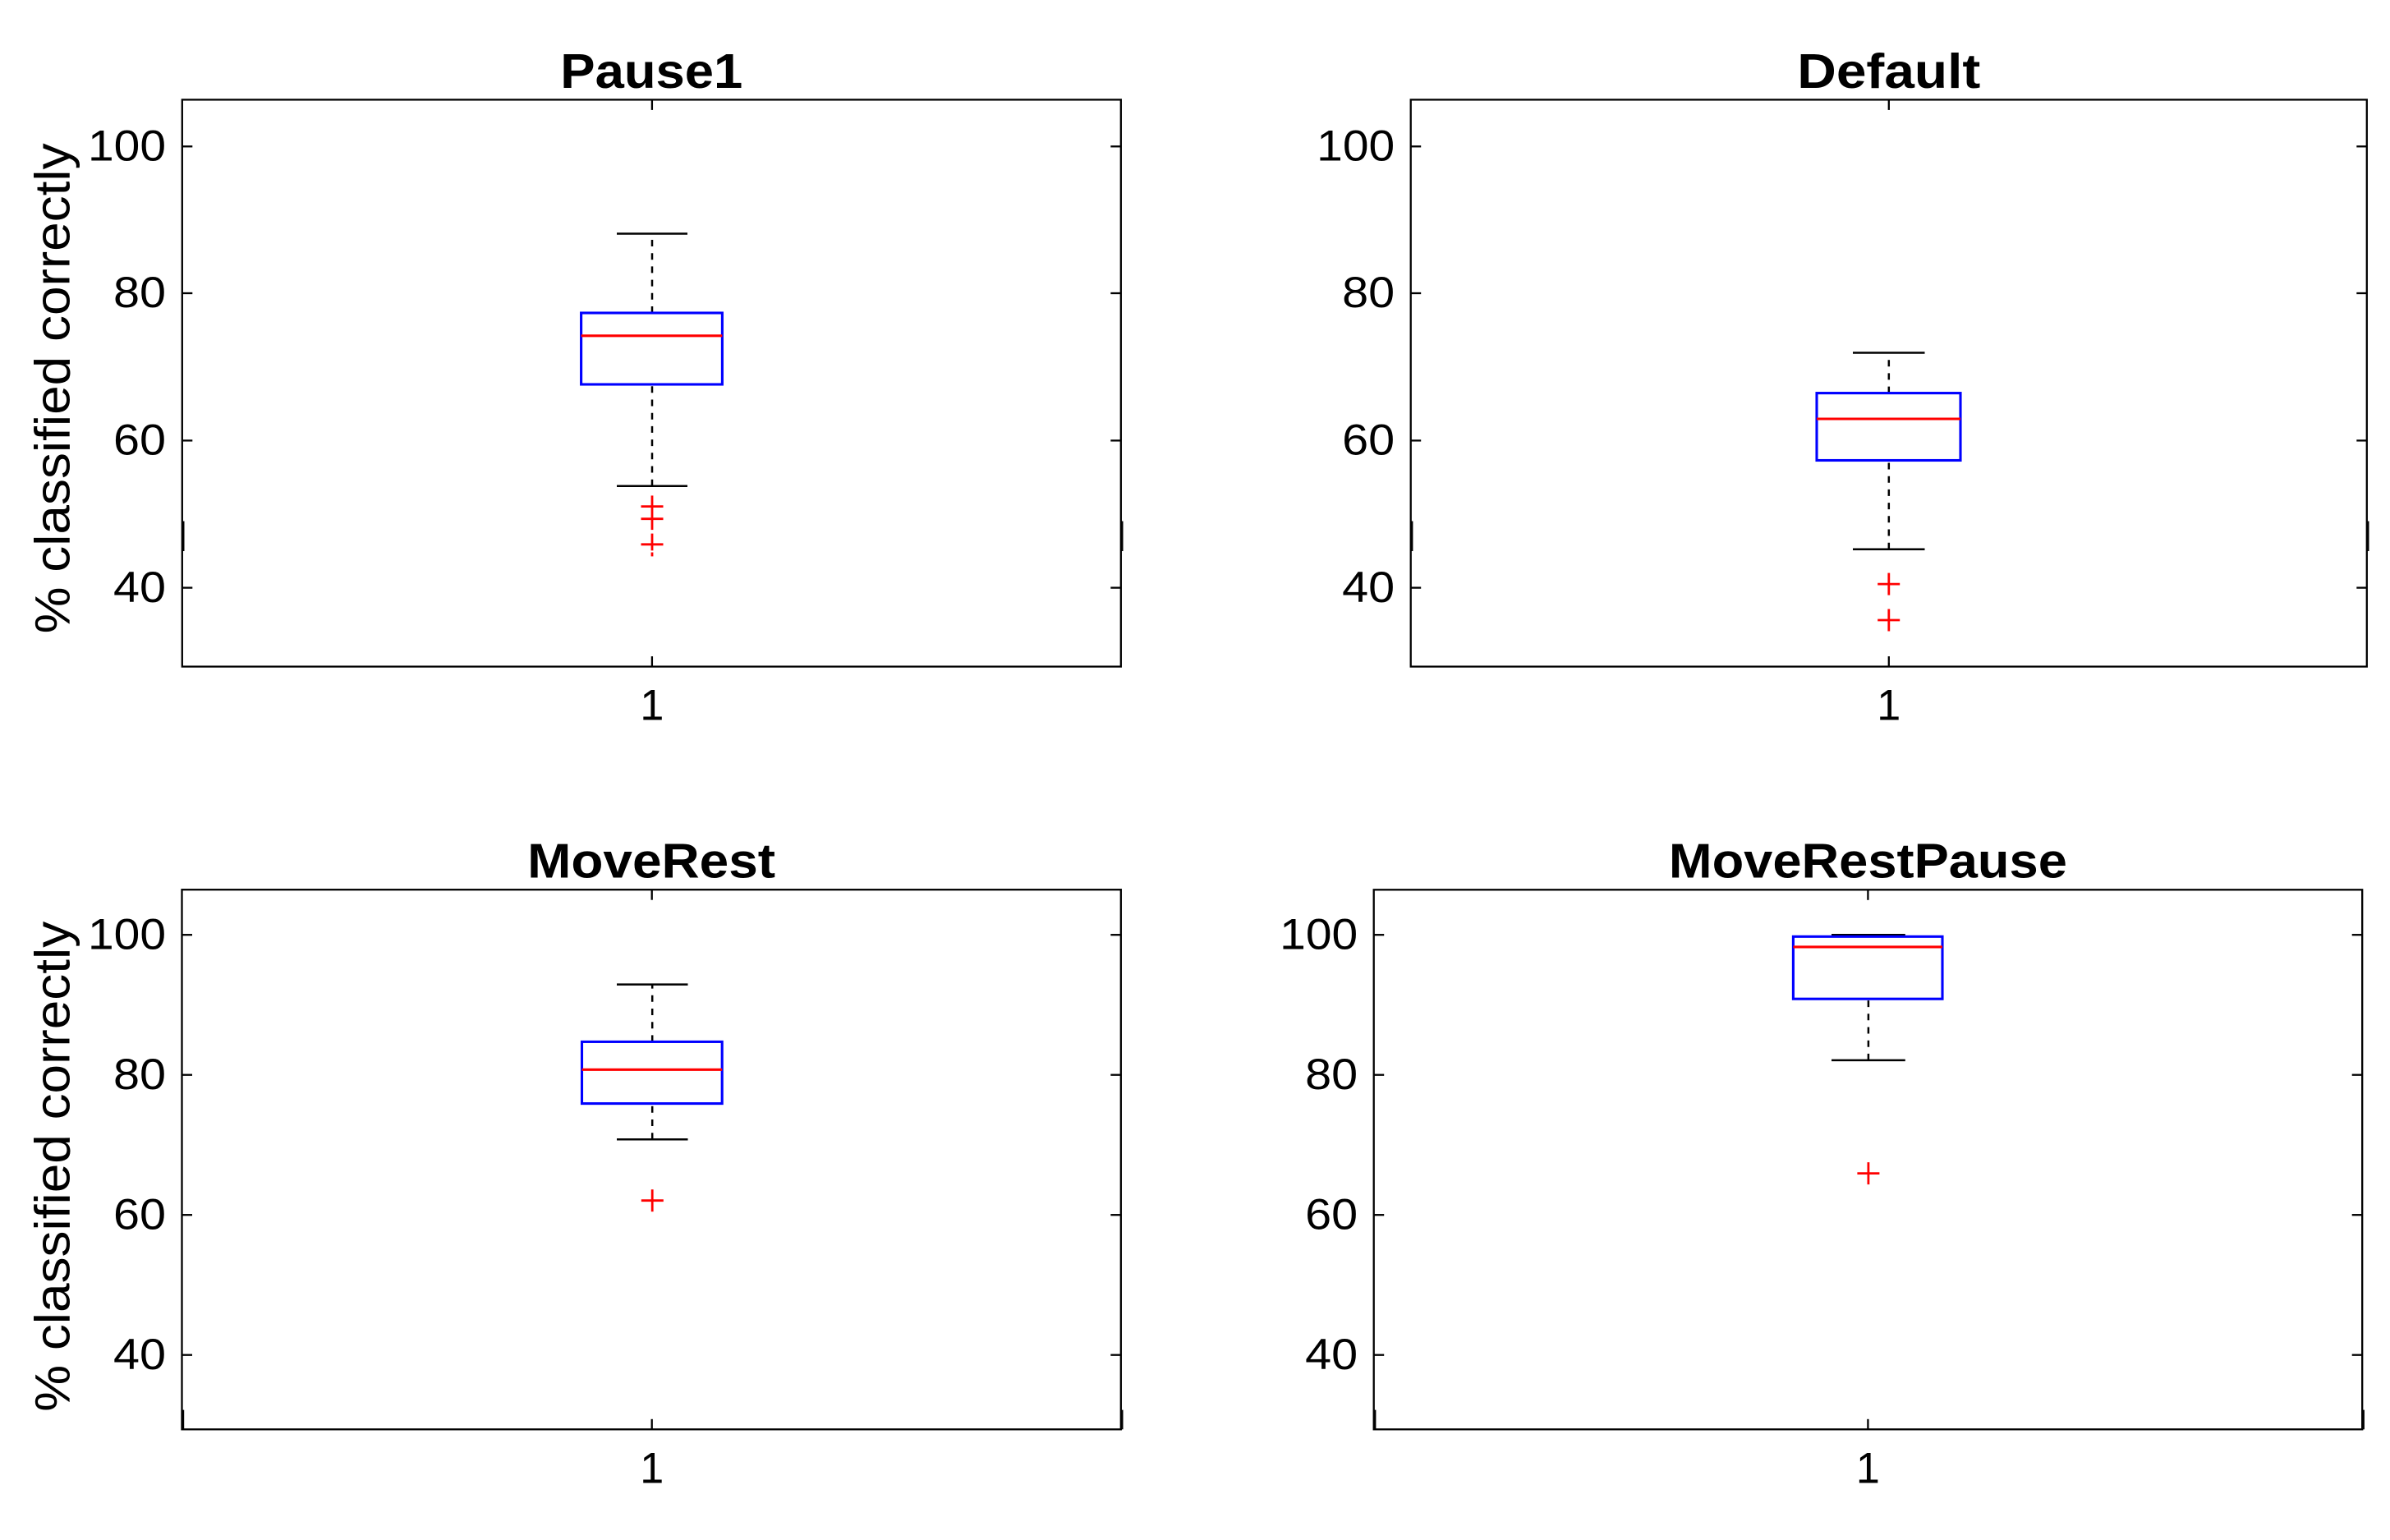 This screenshot has width=2390, height=1540. What do you see at coordinates (1888, 71) in the screenshot?
I see `svg-text: Default` at bounding box center [1888, 71].